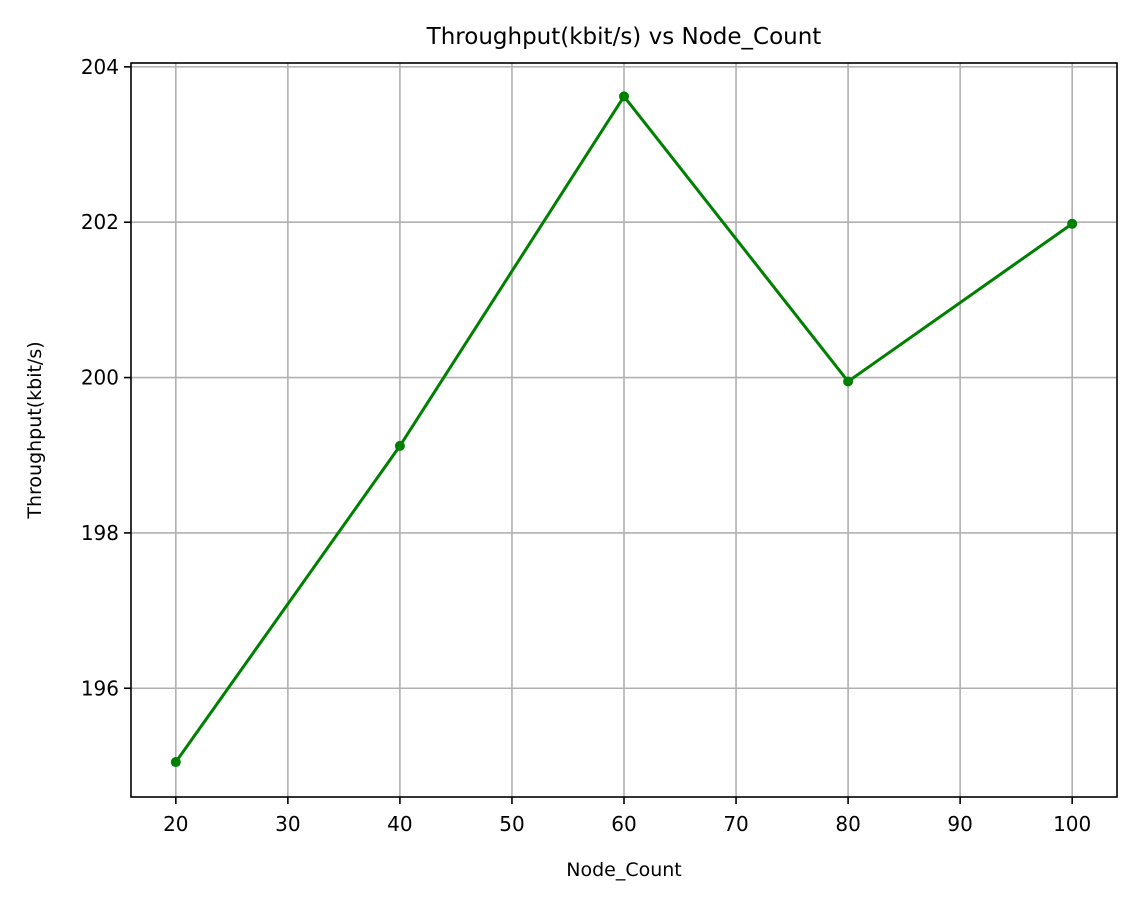  I want to click on x-tick-label: 50, so click(511, 824).